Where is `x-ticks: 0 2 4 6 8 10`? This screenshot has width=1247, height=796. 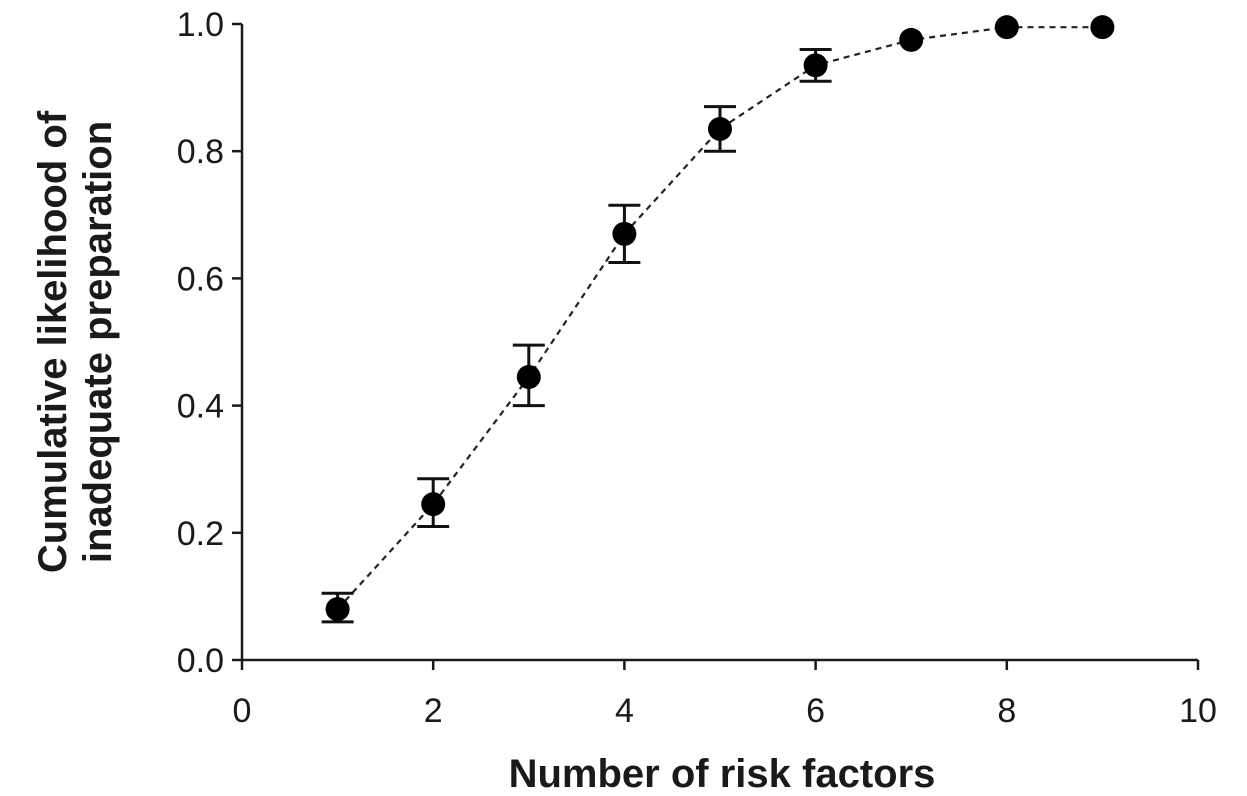 x-ticks: 0 2 4 6 8 10 is located at coordinates (725, 695).